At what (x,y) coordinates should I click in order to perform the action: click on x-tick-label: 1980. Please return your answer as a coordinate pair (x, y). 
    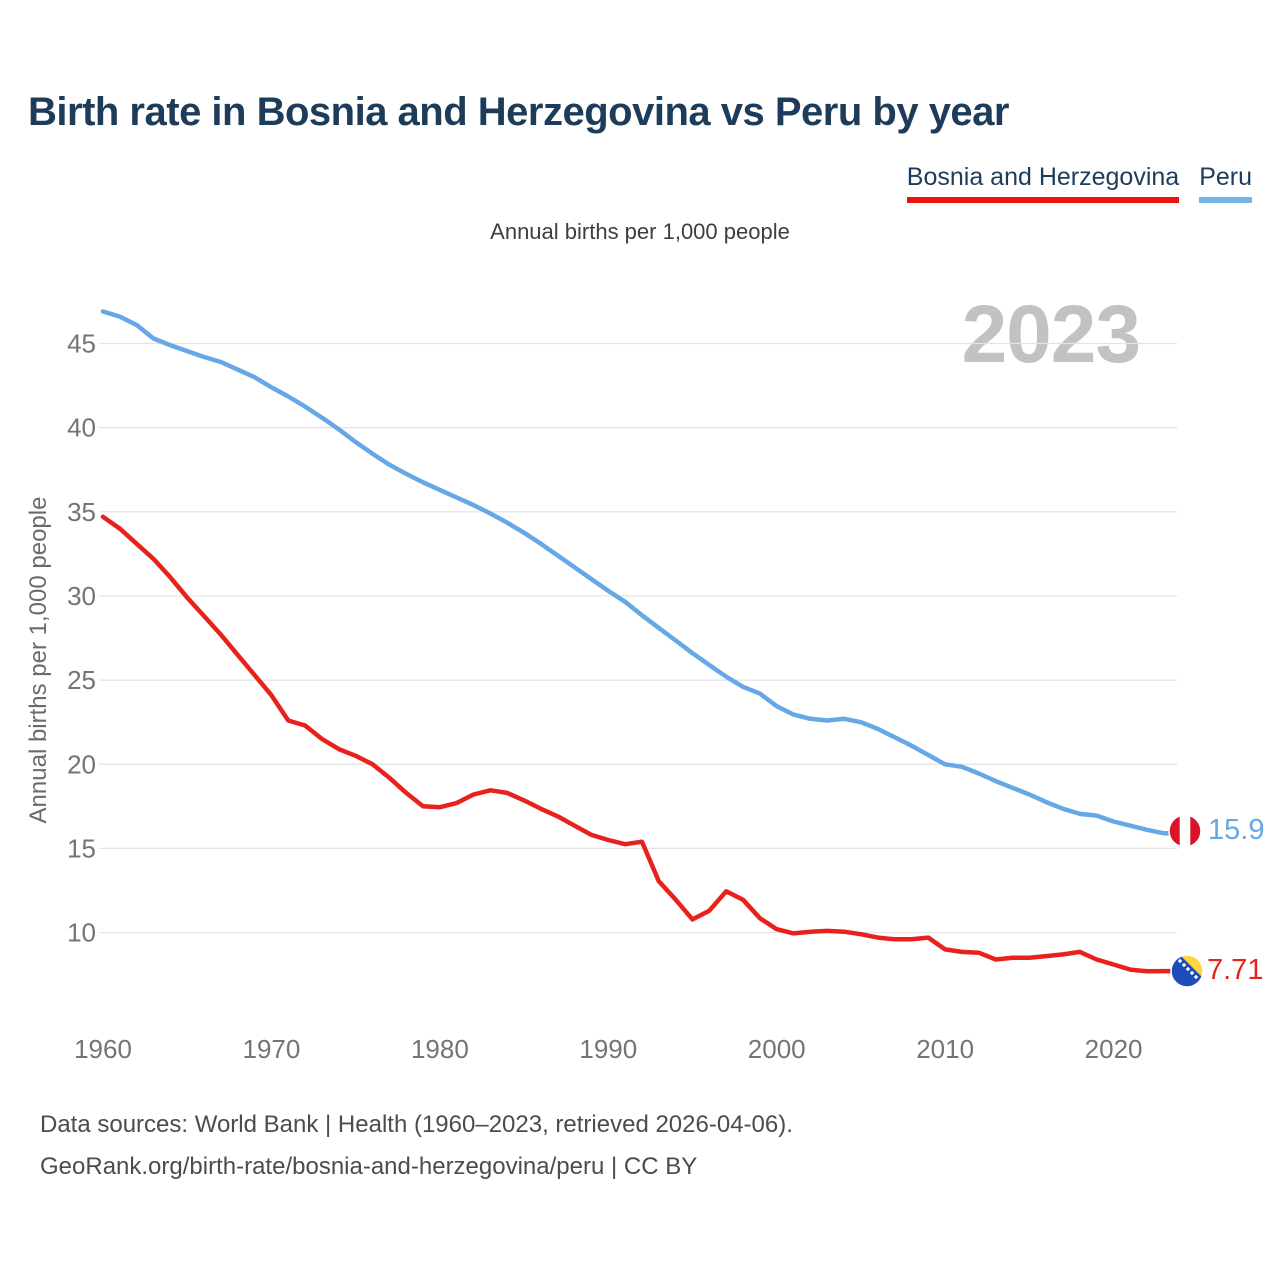
    Looking at the image, I should click on (440, 1049).